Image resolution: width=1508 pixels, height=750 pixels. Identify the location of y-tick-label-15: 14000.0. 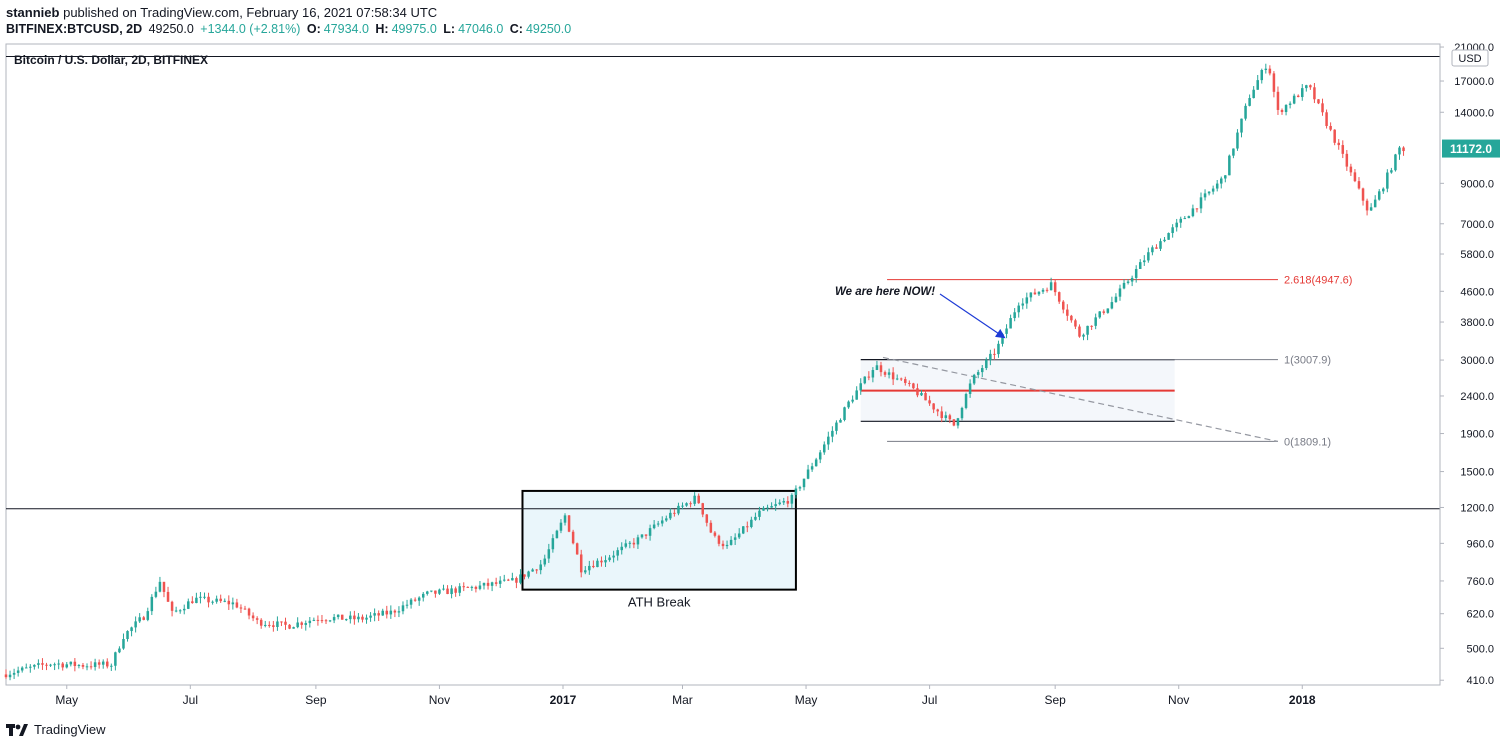
(1474, 113).